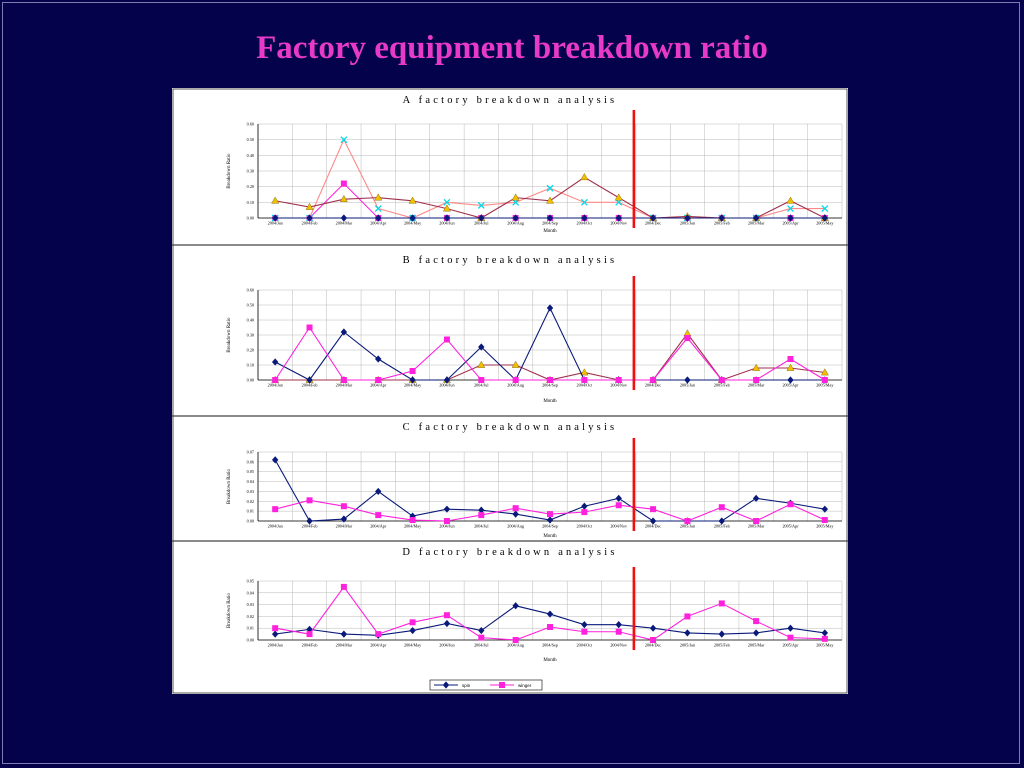 The width and height of the screenshot is (1024, 768). Describe the element at coordinates (486, 685) in the screenshot. I see `legend-box` at that location.